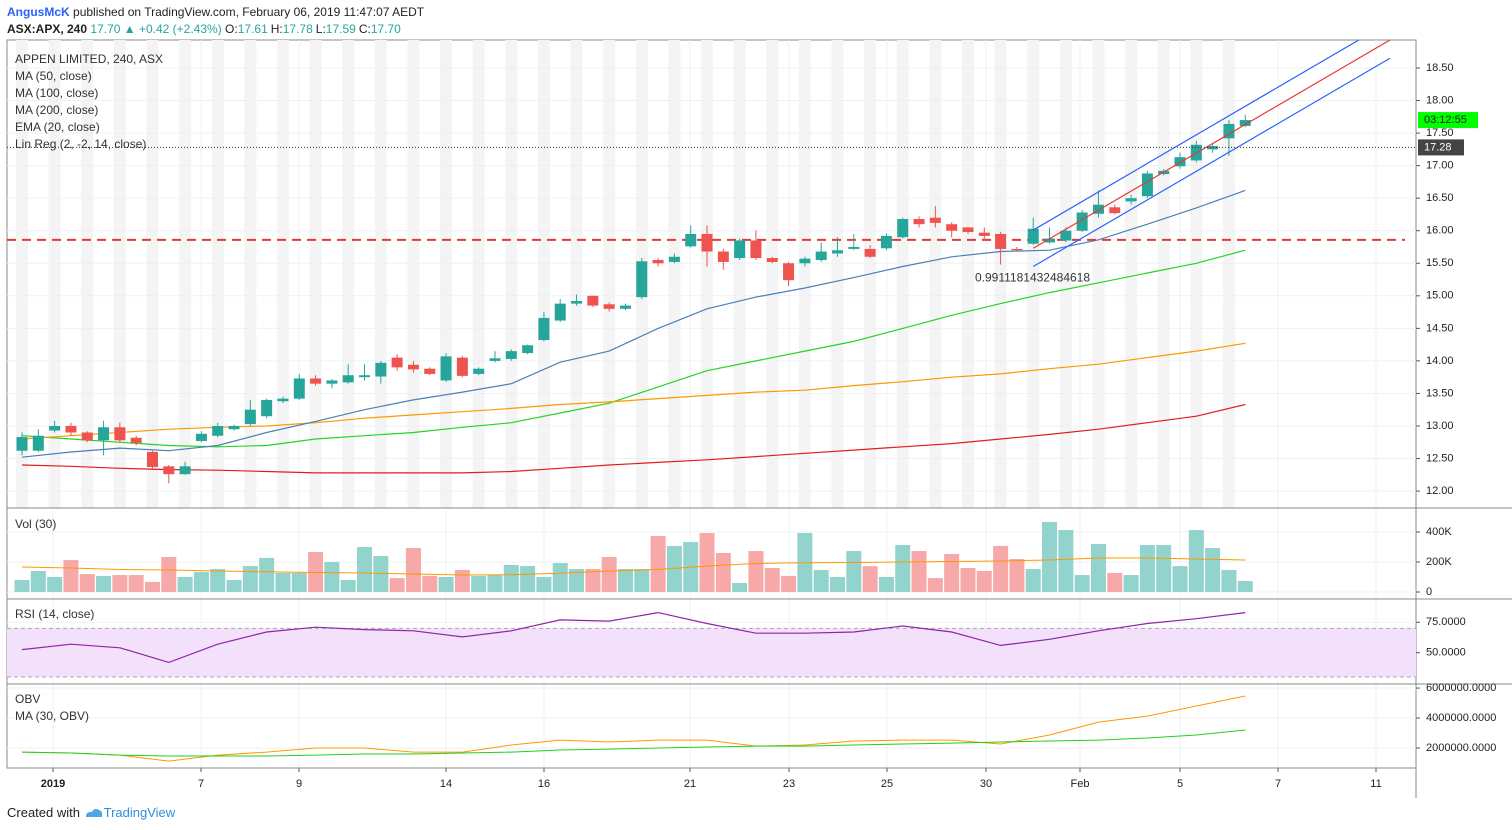  I want to click on regression-upper, so click(1196, 135).